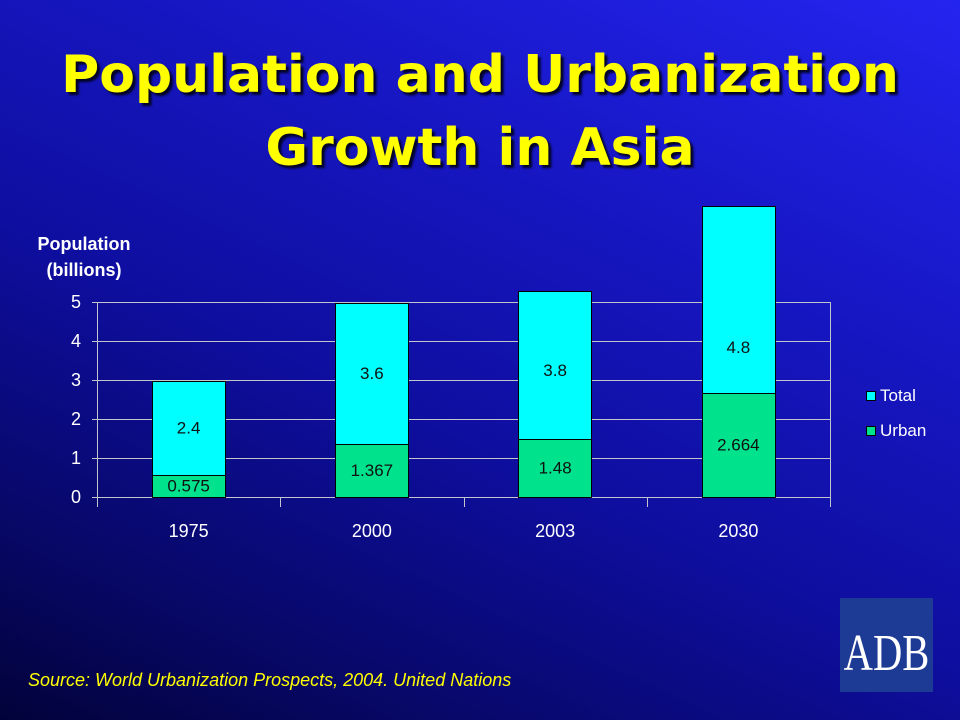  Describe the element at coordinates (555, 370) in the screenshot. I see `data-label-total-2003: 3.8` at that location.